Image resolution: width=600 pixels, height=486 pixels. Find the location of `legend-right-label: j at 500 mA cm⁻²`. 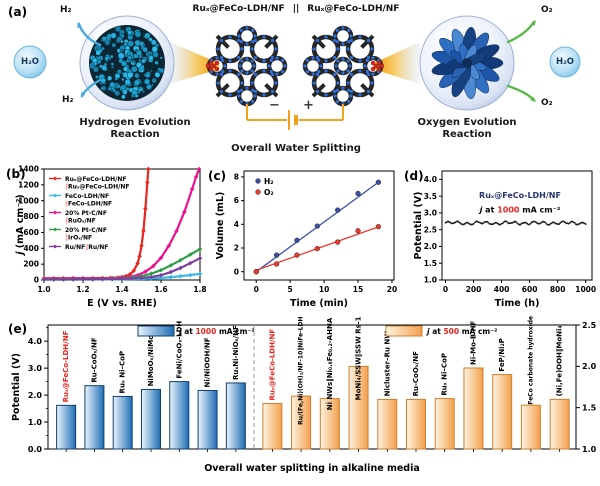

legend-right-label: j at 500 mA cm⁻² is located at coordinates (461, 331).